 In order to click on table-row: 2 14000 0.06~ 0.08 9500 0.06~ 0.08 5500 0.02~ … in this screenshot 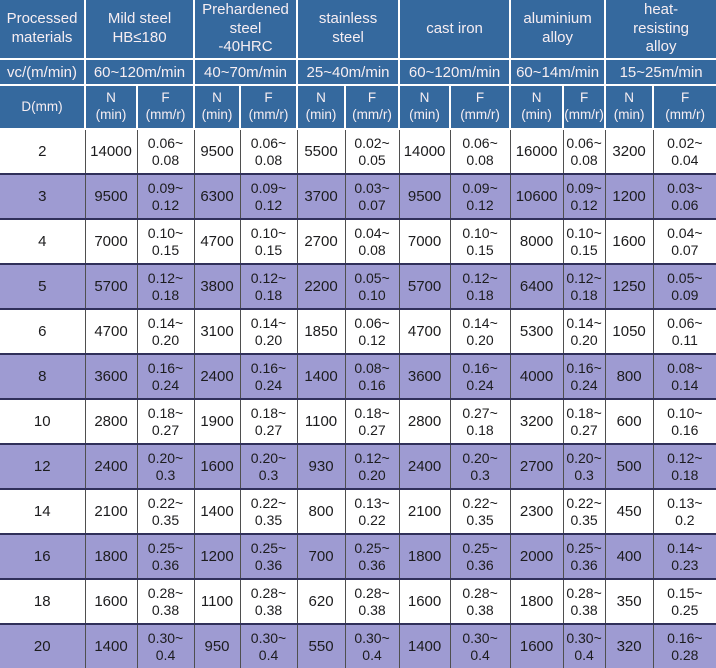, I will do `click(358, 151)`.